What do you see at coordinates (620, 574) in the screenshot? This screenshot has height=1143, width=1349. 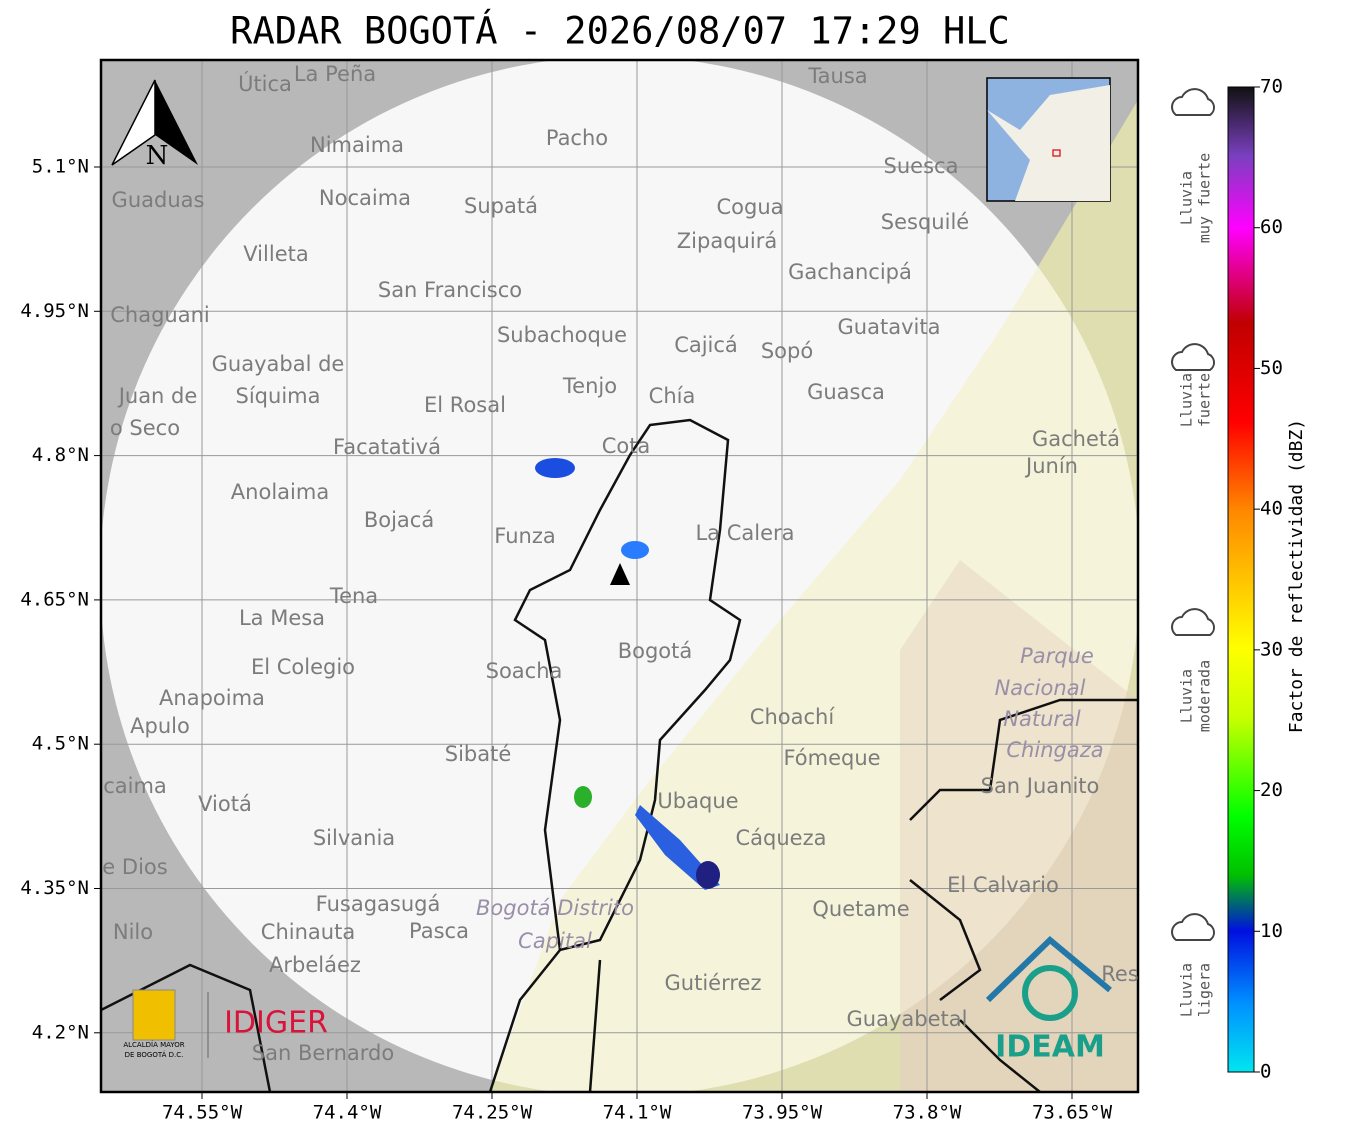 I see `radar-site` at bounding box center [620, 574].